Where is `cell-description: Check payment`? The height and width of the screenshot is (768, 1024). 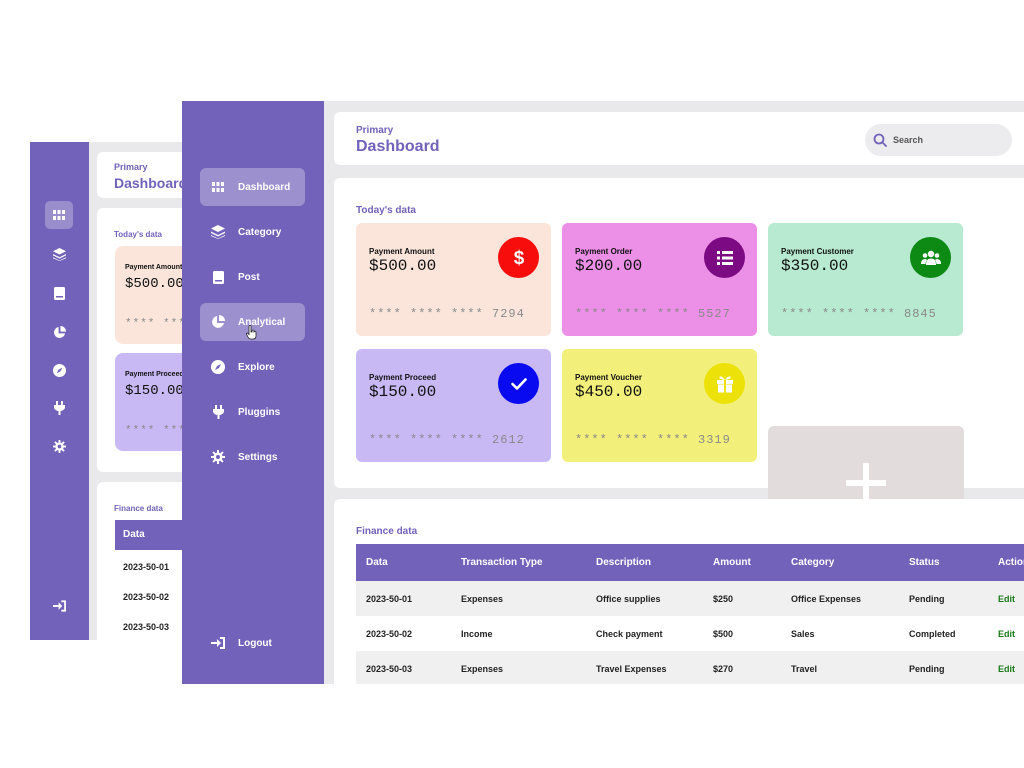 cell-description: Check payment is located at coordinates (629, 633).